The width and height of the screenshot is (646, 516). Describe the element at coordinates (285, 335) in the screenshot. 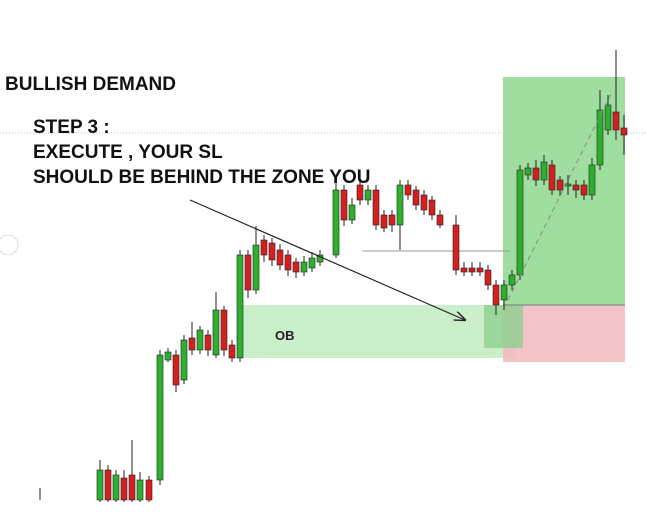

I see `zone-label: OB` at that location.